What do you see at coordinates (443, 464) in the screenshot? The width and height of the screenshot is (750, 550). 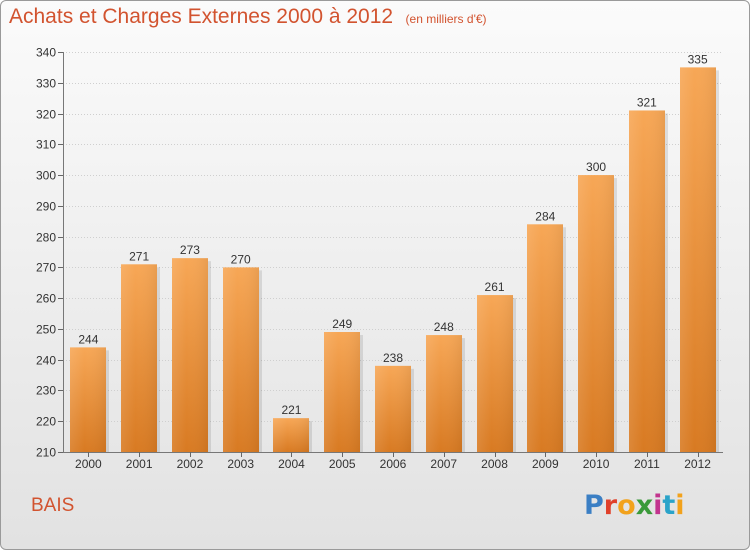 I see `x-tick-label: 2007` at bounding box center [443, 464].